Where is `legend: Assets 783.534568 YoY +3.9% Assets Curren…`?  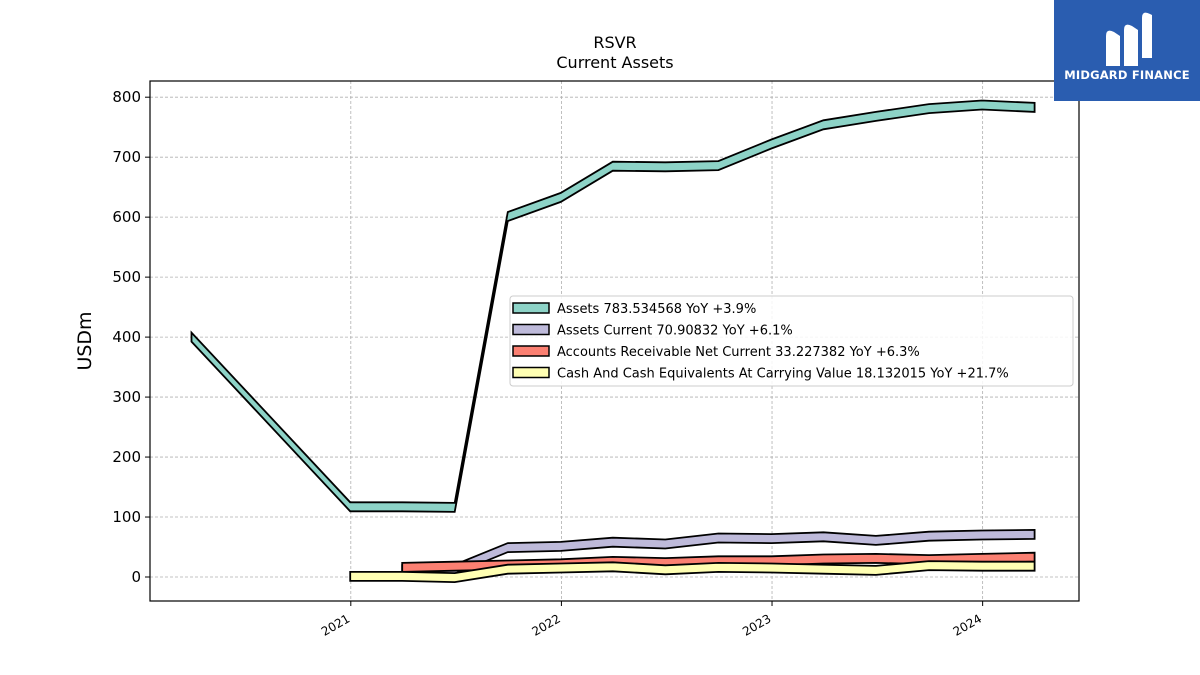 legend: Assets 783.534568 YoY +3.9% Assets Curren… is located at coordinates (791, 341).